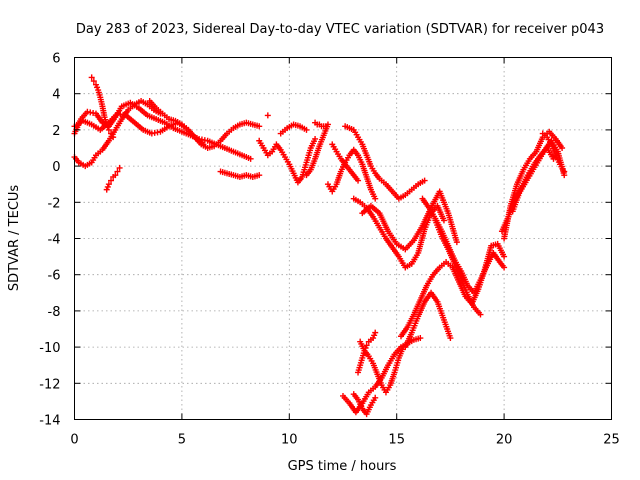 Image resolution: width=640 pixels, height=480 pixels. What do you see at coordinates (342, 466) in the screenshot?
I see `x-axis-label: GPS time / hours` at bounding box center [342, 466].